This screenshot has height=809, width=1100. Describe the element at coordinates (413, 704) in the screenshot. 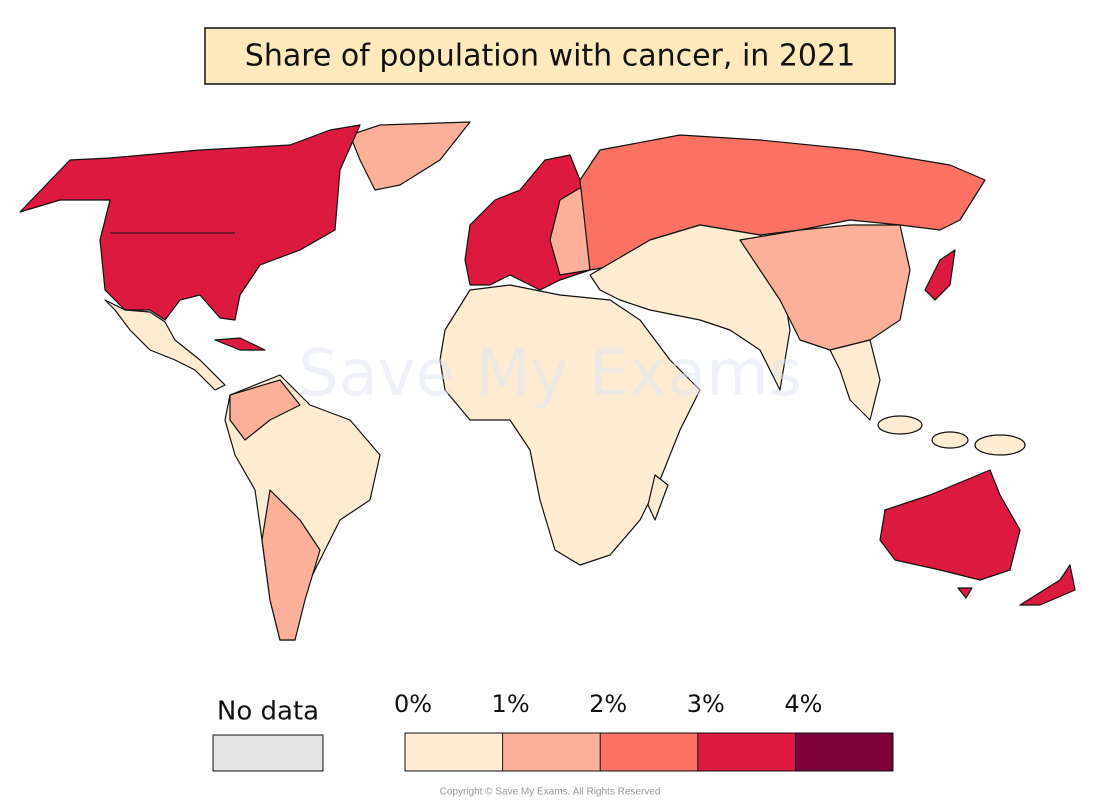

I see `tick-label: 0%` at that location.